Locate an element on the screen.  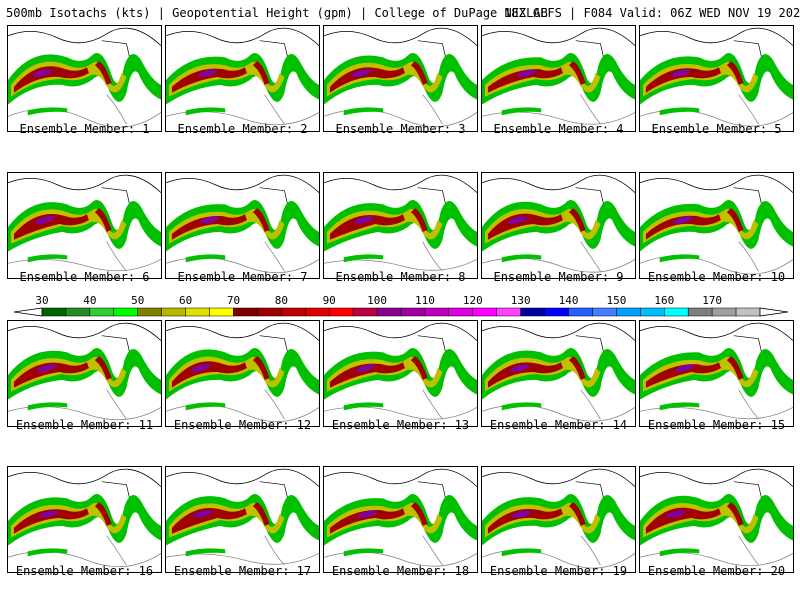
ensemble-member-label: Ensemble Member: 16 is located at coordinates (84, 571).